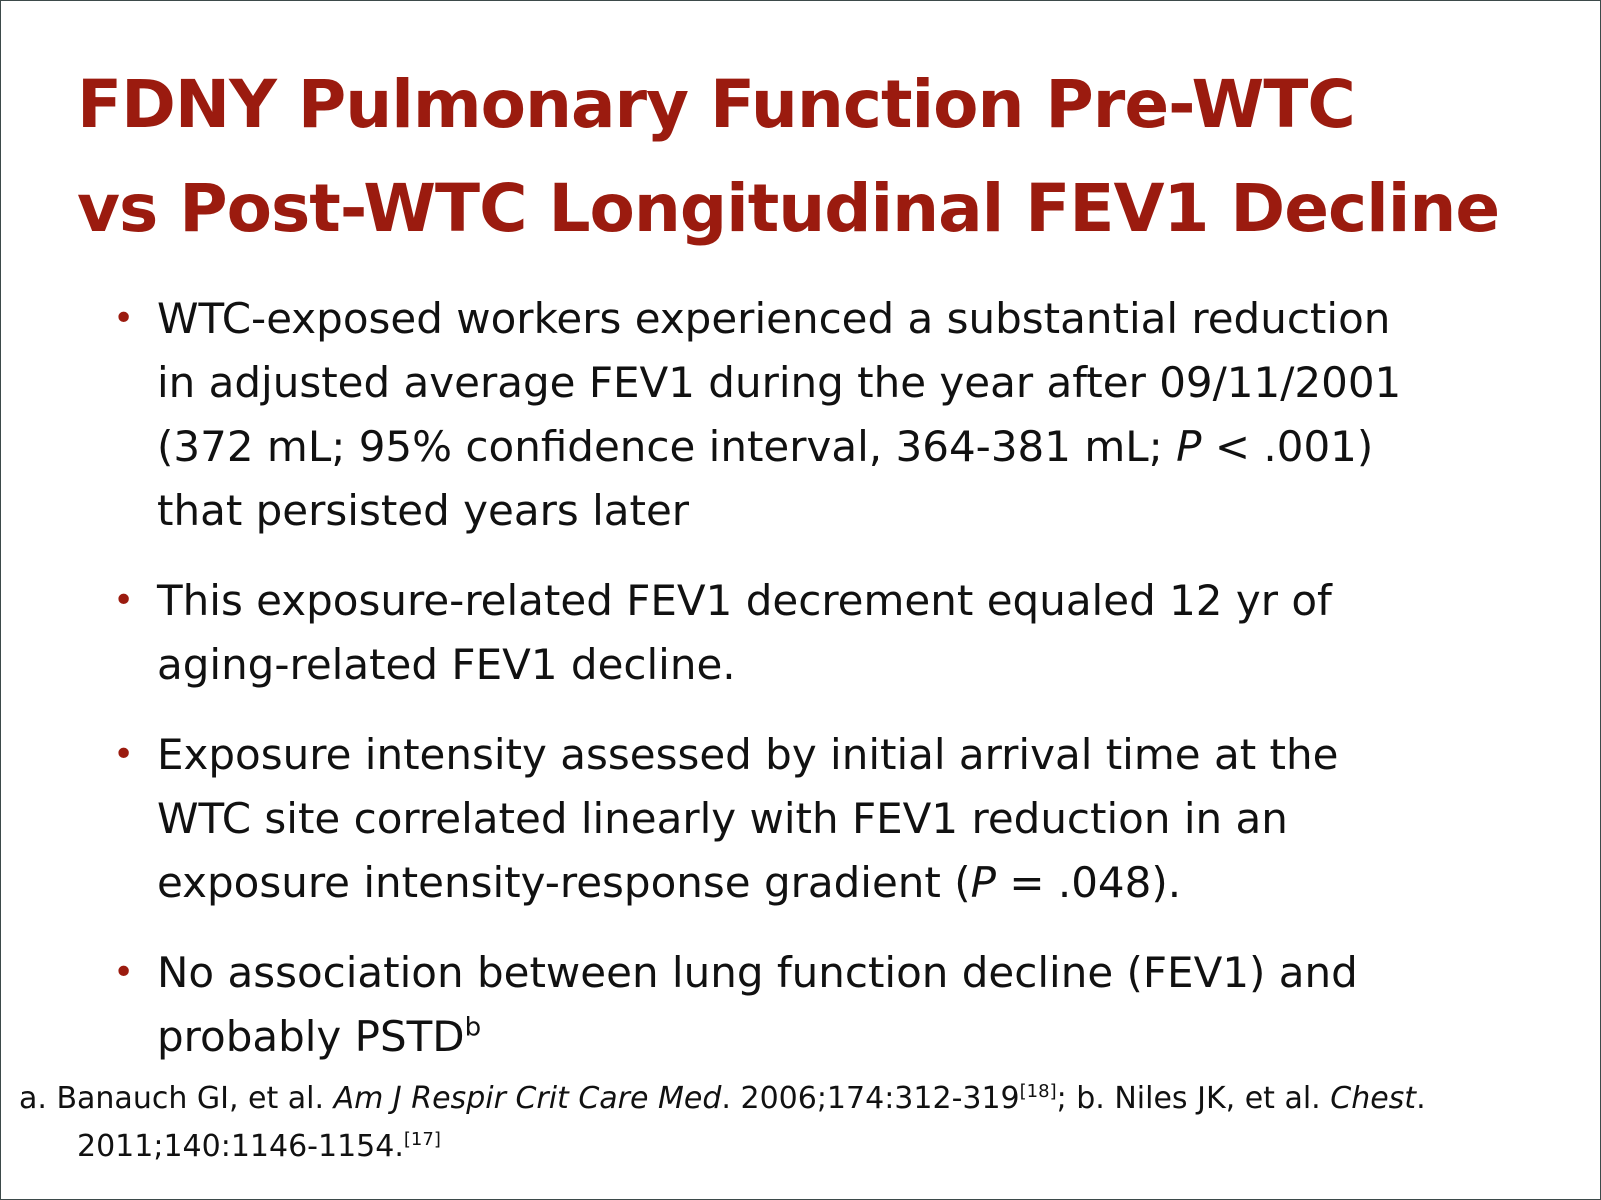 Image resolution: width=1601 pixels, height=1200 pixels. I want to click on reference-b-number: [17], so click(422, 1140).